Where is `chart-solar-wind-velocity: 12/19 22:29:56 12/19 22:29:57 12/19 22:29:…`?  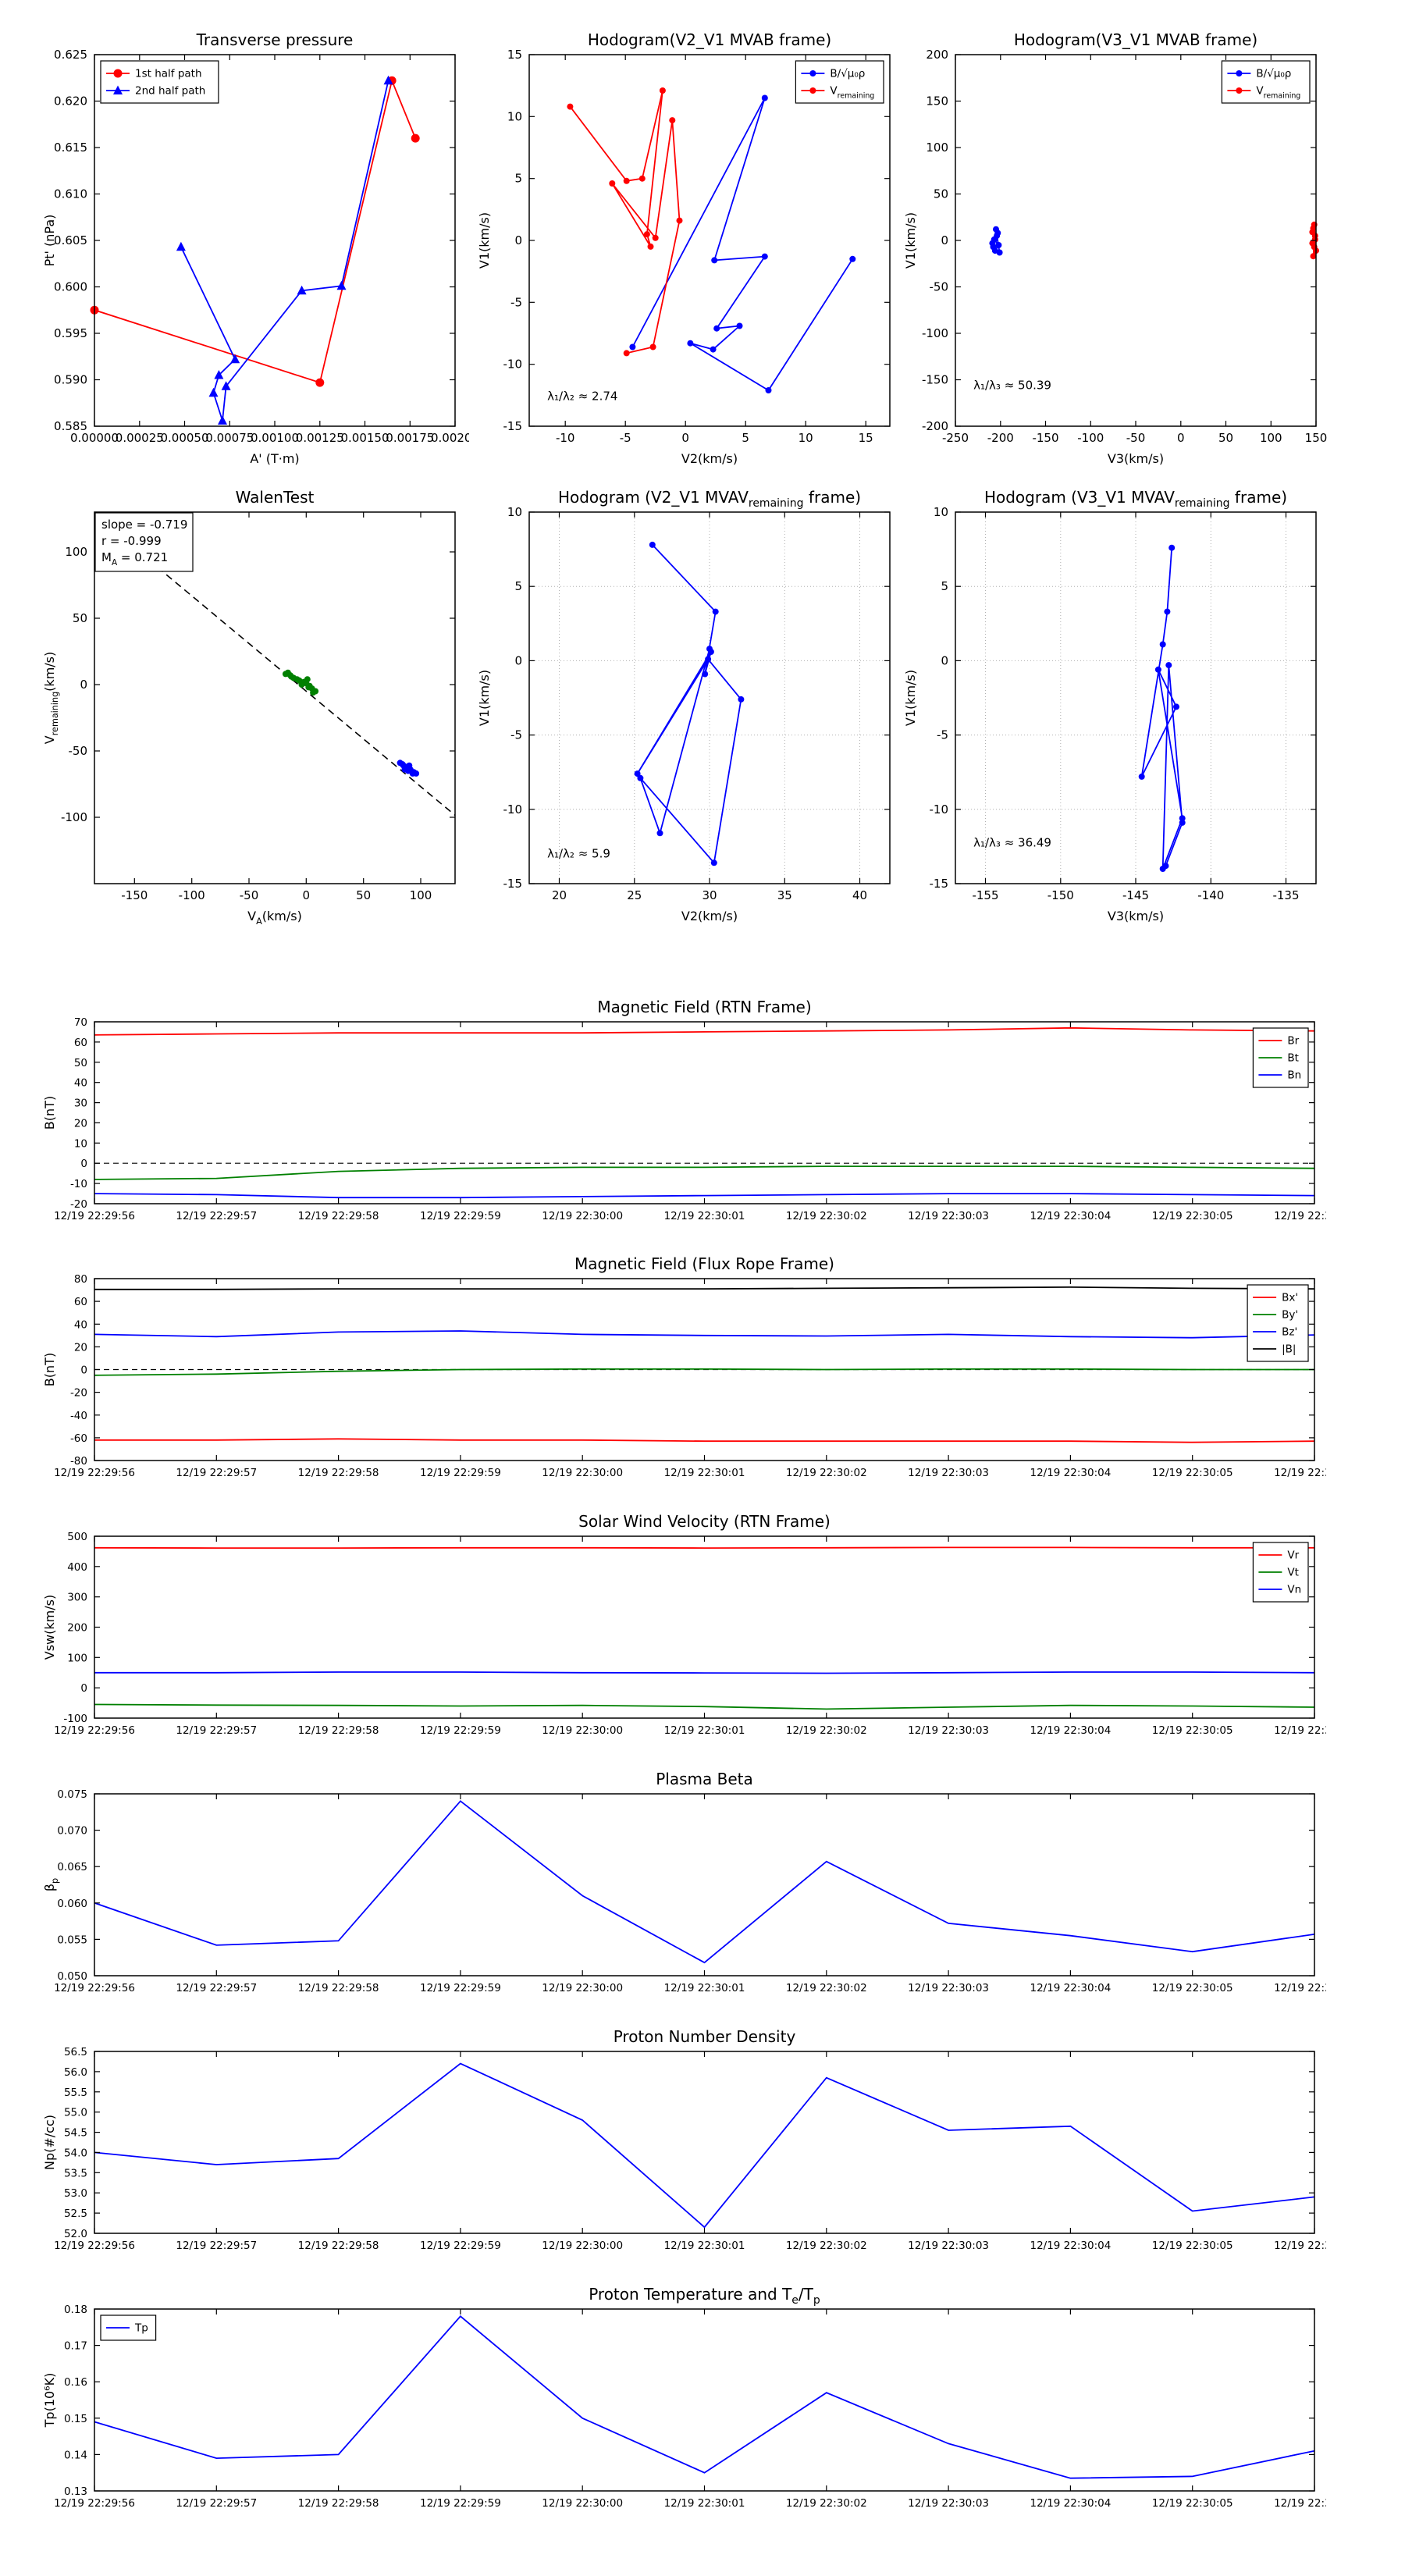 chart-solar-wind-velocity: 12/19 22:29:56 12/19 22:29:57 12/19 22:29:… is located at coordinates (693, 1625).